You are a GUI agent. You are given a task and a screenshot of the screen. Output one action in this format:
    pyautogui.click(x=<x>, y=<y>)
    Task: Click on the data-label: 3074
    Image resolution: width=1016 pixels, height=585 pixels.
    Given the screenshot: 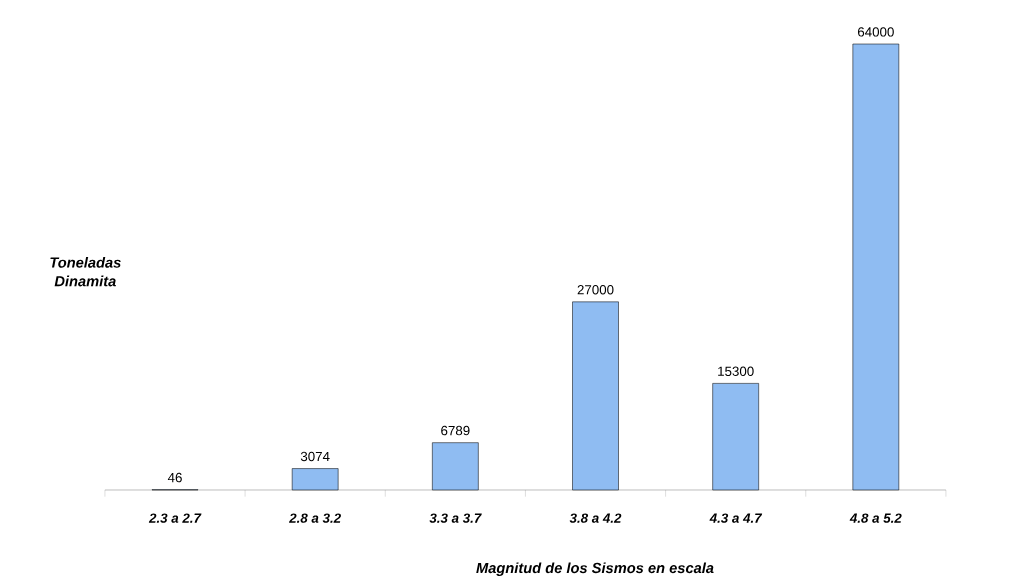 What is the action you would take?
    pyautogui.click(x=315, y=456)
    